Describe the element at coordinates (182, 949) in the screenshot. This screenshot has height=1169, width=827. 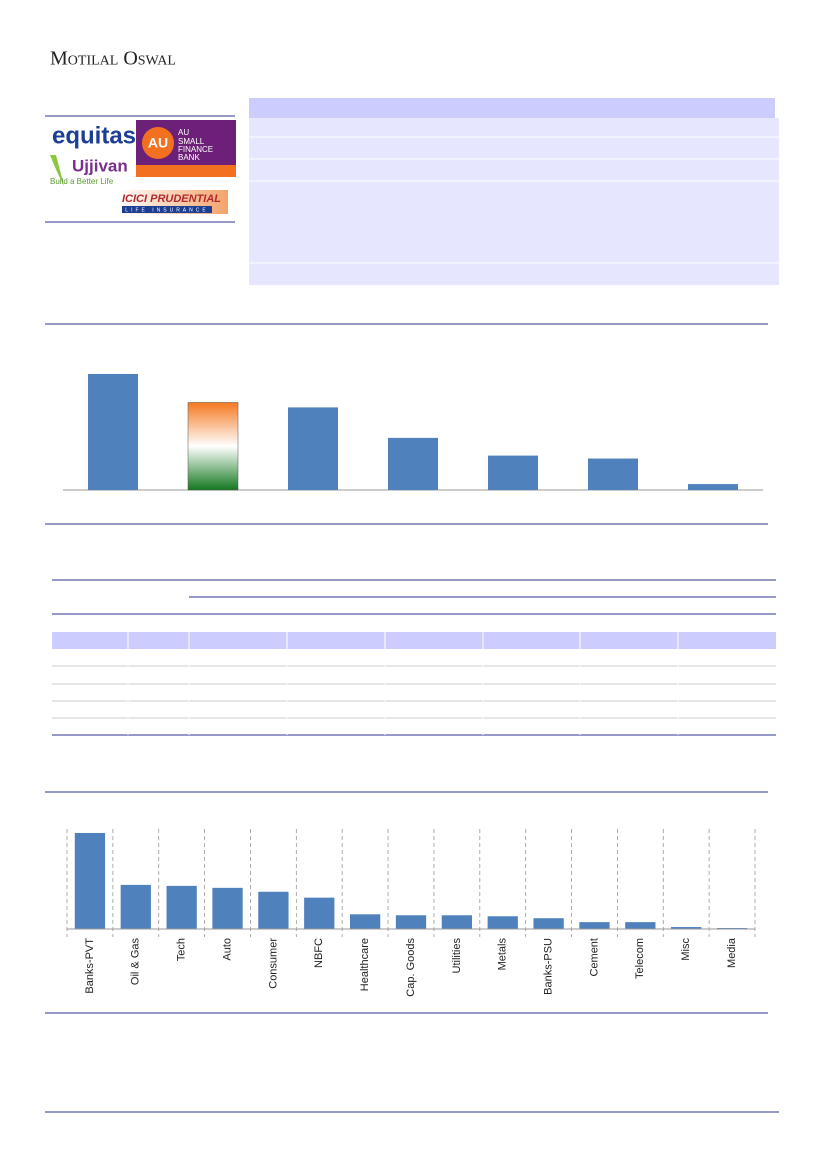
I see `x-tick-label: Tech` at that location.